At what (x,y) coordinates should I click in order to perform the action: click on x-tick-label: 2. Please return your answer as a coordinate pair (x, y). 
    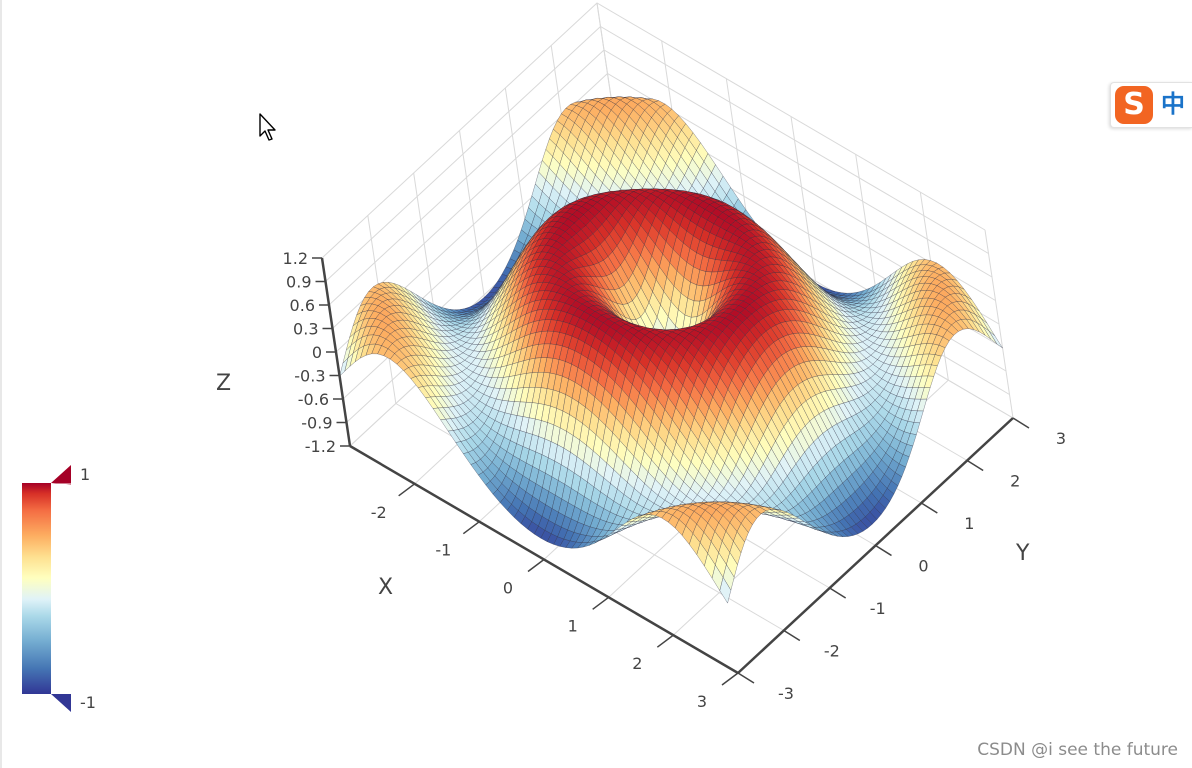
    Looking at the image, I should click on (637, 663).